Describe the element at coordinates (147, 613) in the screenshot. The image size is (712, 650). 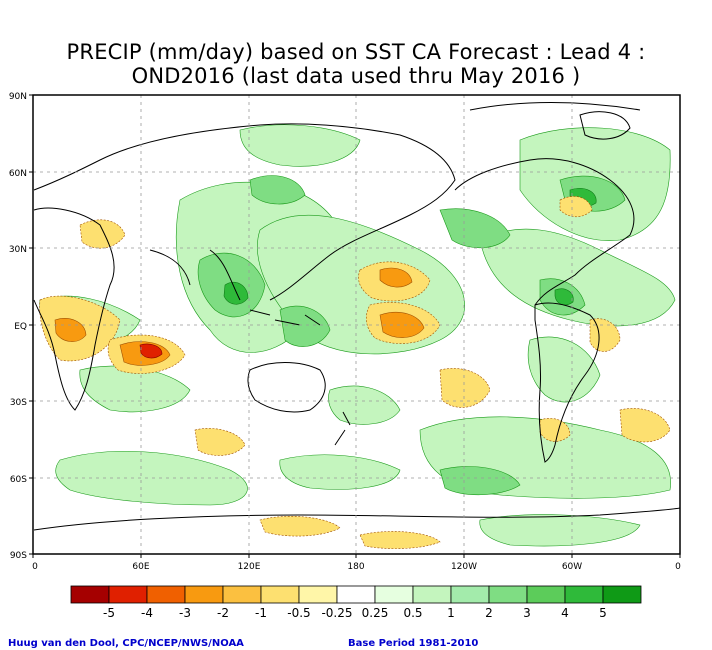
I see `legend-label: -4` at that location.